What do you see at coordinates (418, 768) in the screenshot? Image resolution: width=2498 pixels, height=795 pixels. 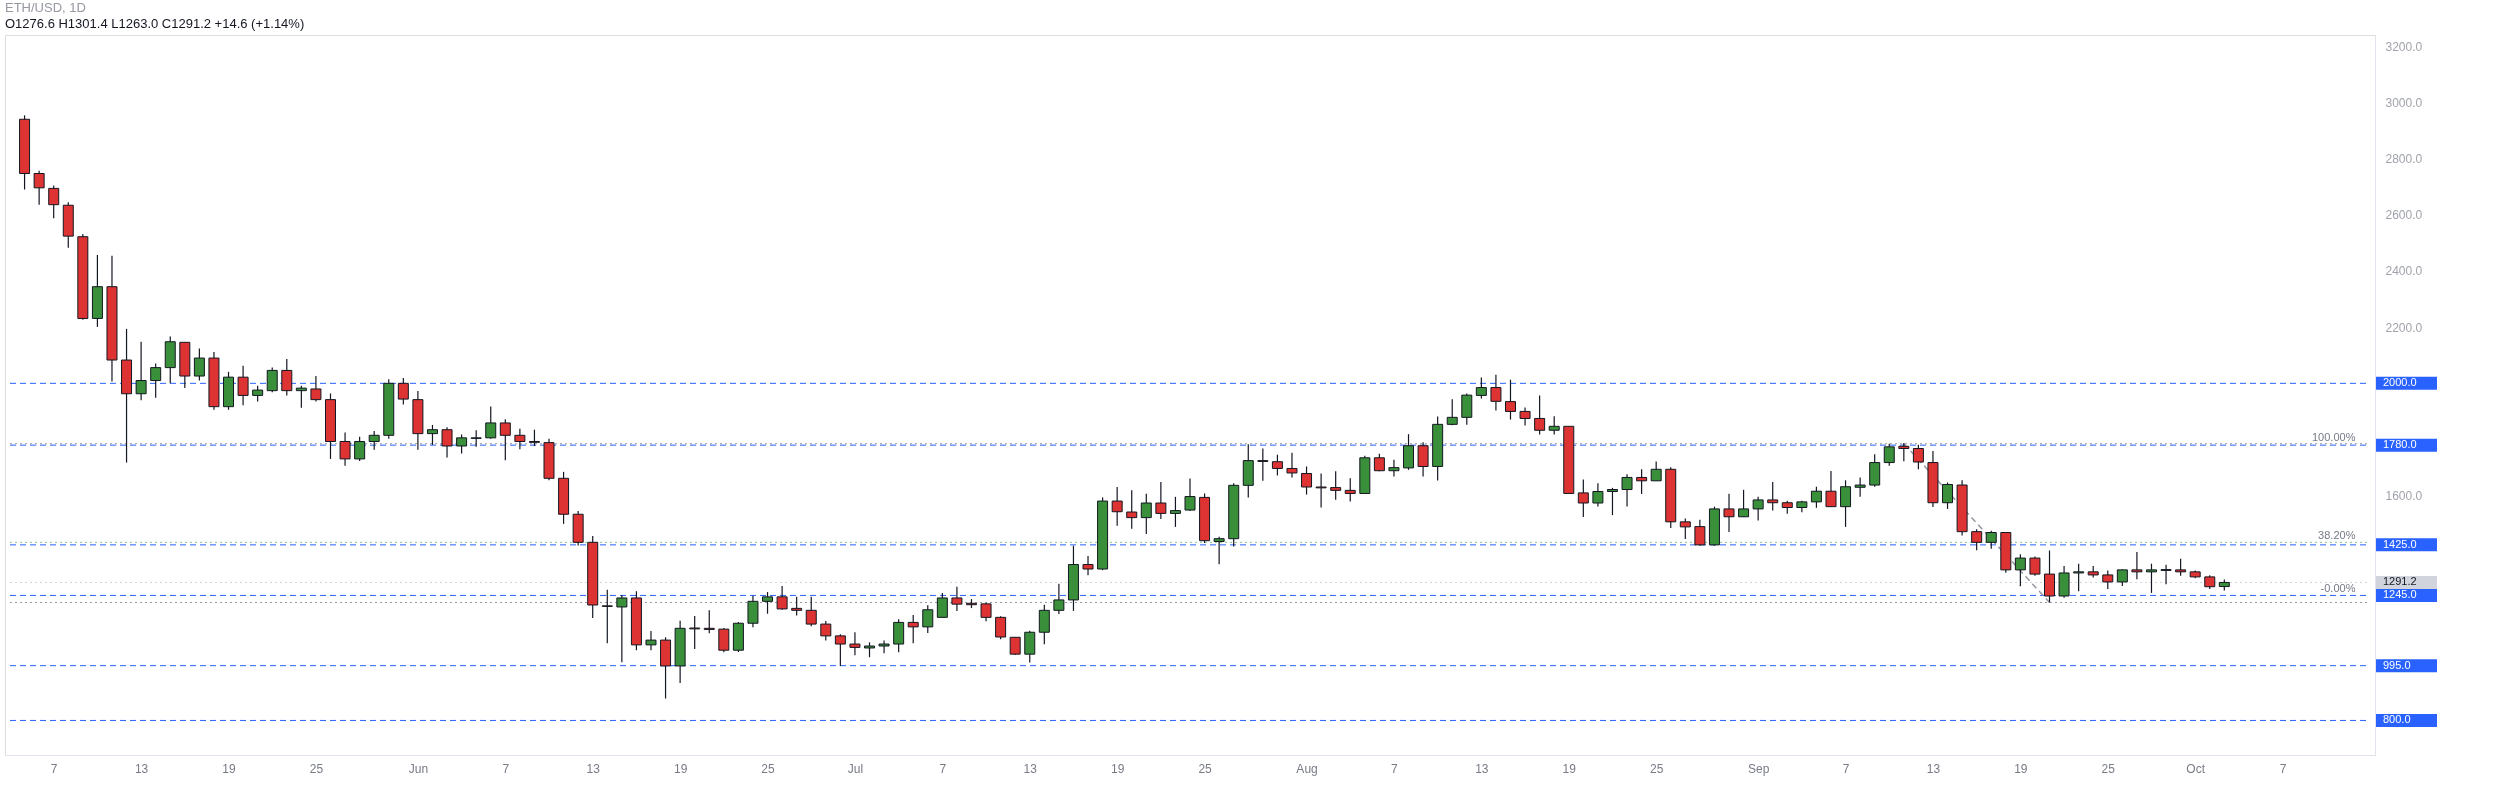 I see `x-tick-label: Jun` at bounding box center [418, 768].